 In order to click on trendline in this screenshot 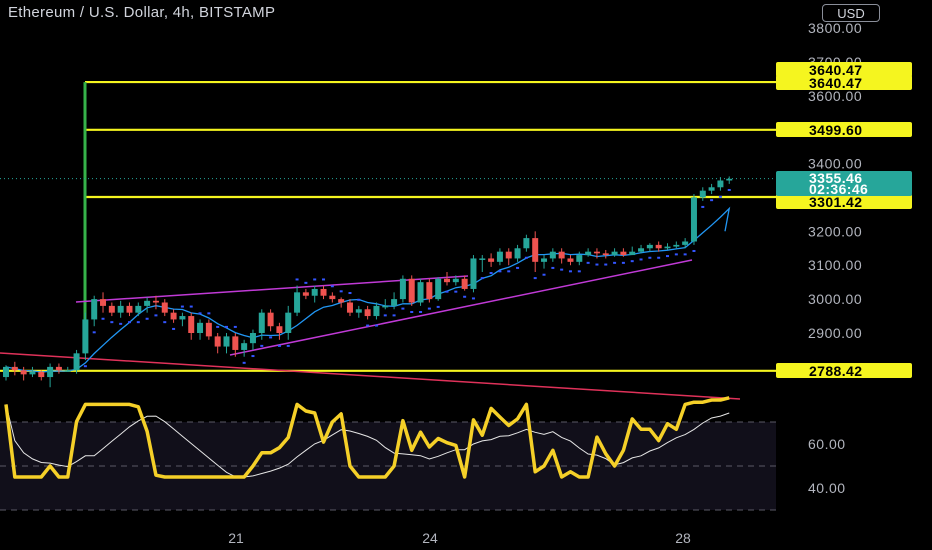, I will do `click(370, 376)`.